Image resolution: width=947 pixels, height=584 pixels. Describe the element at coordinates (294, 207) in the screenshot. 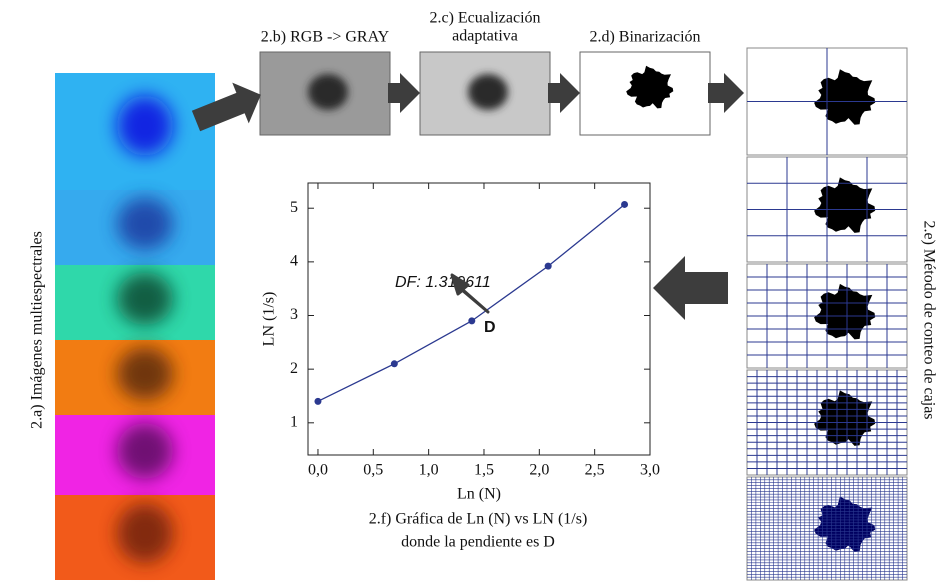

I see `y-tick-label: 5` at that location.